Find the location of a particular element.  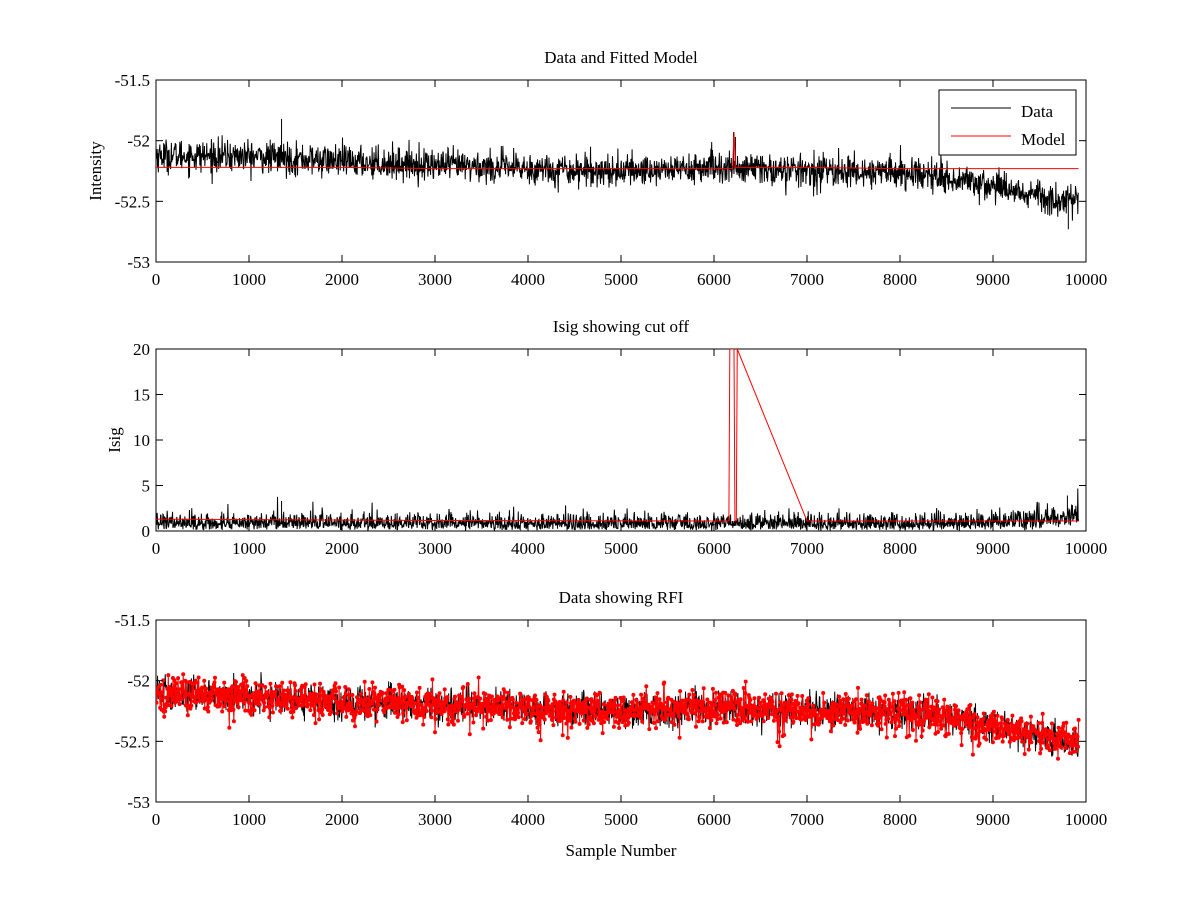

legend: Data Model is located at coordinates (1007, 122).